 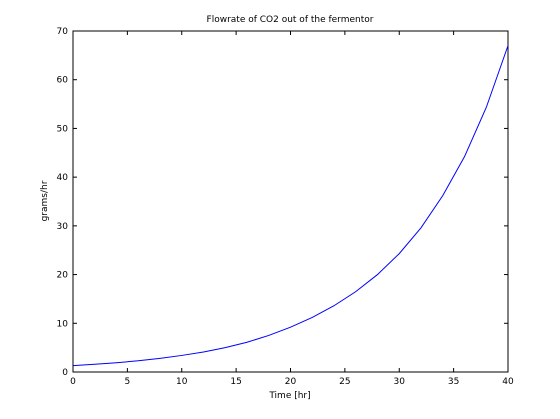 I want to click on x-axis-label: Time [hr], so click(x=289, y=396).